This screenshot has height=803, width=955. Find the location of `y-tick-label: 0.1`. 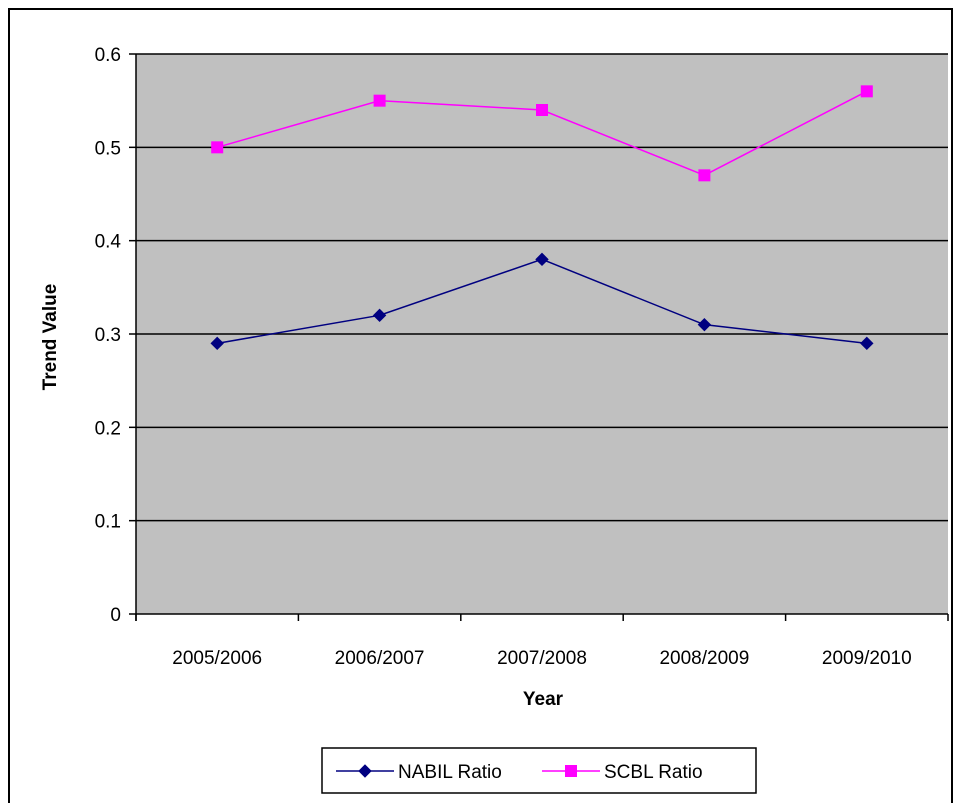

y-tick-label: 0.1 is located at coordinates (108, 522).